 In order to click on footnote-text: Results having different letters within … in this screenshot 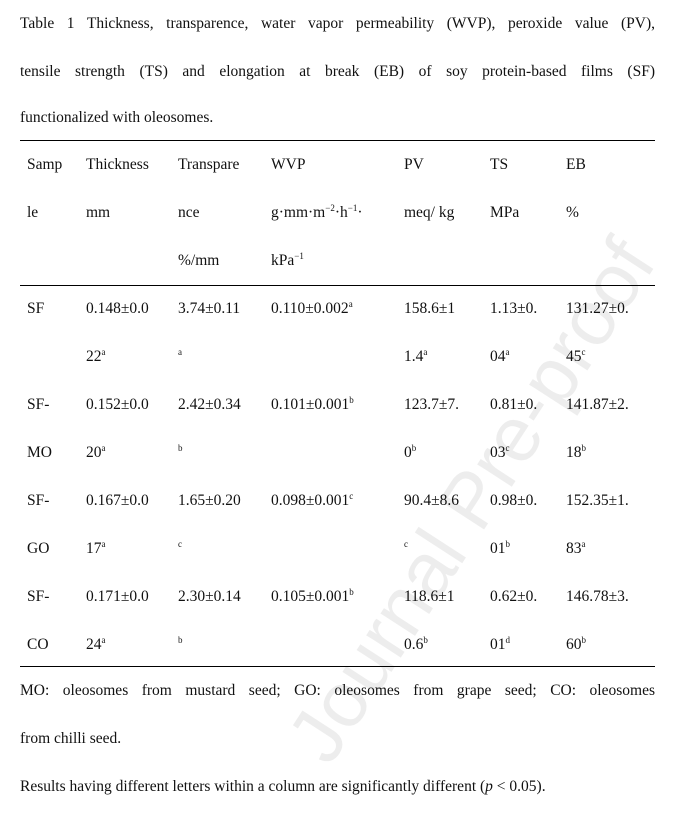, I will do `click(253, 786)`.